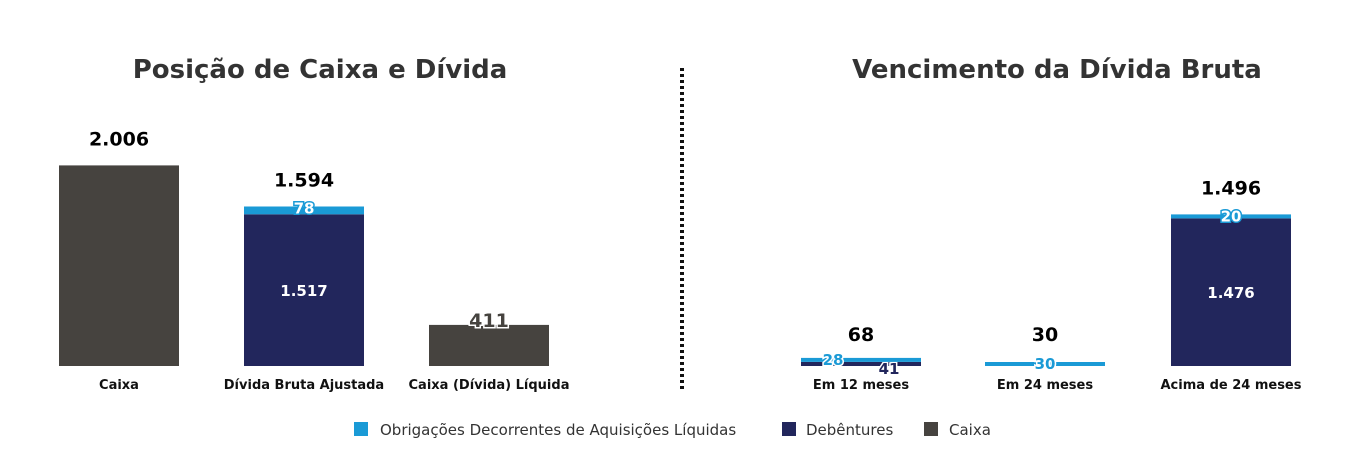  I want to click on category-label: Caixa (Dívida) Líquida, so click(489, 385).